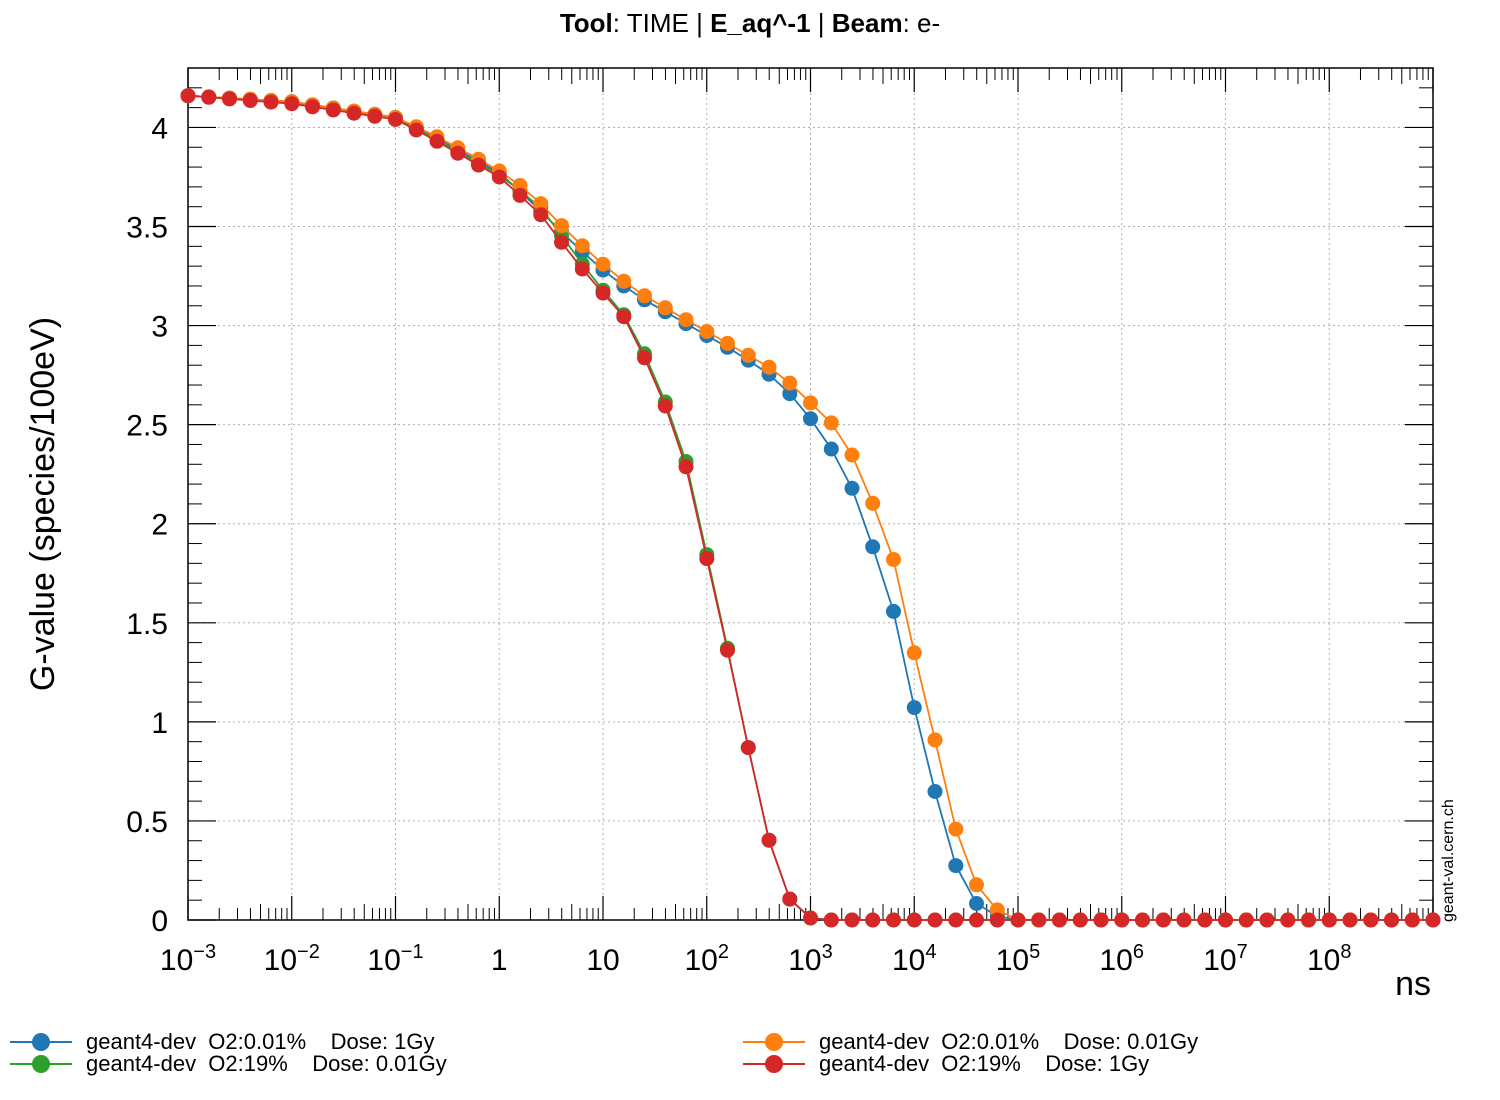 The width and height of the screenshot is (1500, 1100). Describe the element at coordinates (499, 960) in the screenshot. I see `x-tick-label: 1` at that location.